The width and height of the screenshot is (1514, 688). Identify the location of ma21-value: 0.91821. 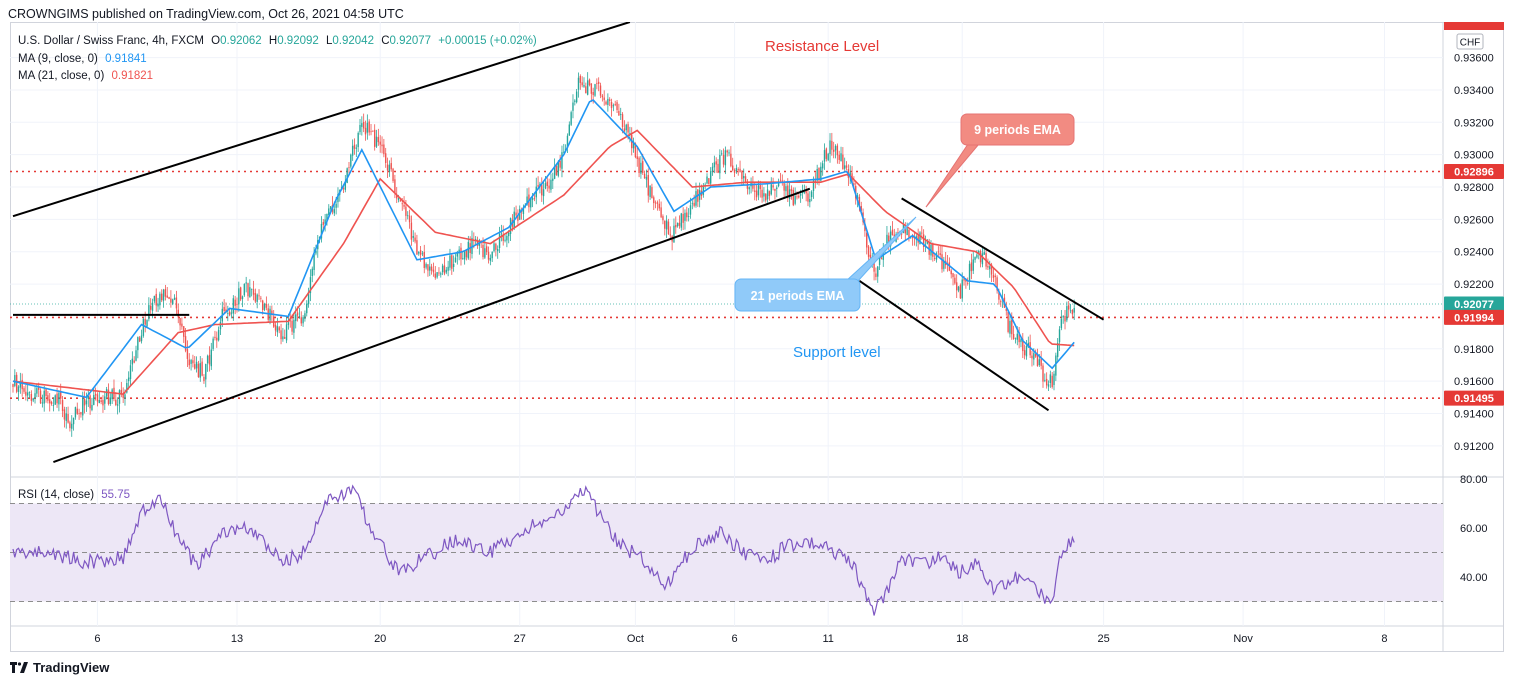
(132, 76).